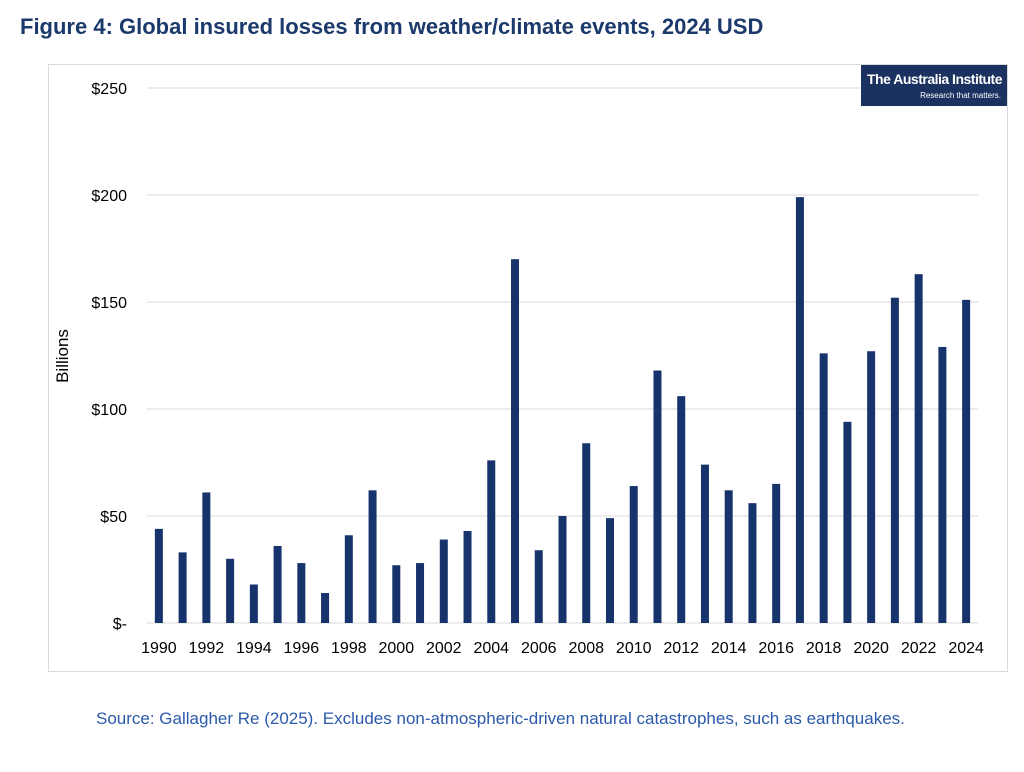 This screenshot has height=772, width=1024. Describe the element at coordinates (966, 648) in the screenshot. I see `x-tick-label: 2024` at that location.